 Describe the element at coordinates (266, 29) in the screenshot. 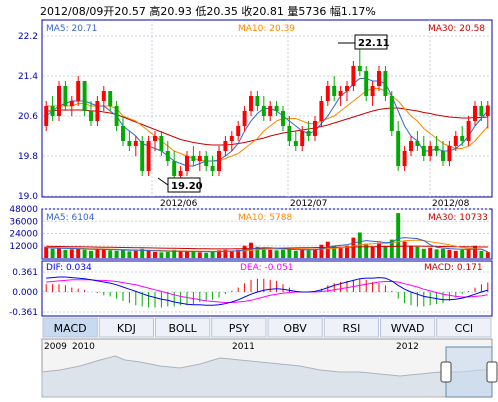

I see `price-ma10-label: MA10: 20.39` at that location.